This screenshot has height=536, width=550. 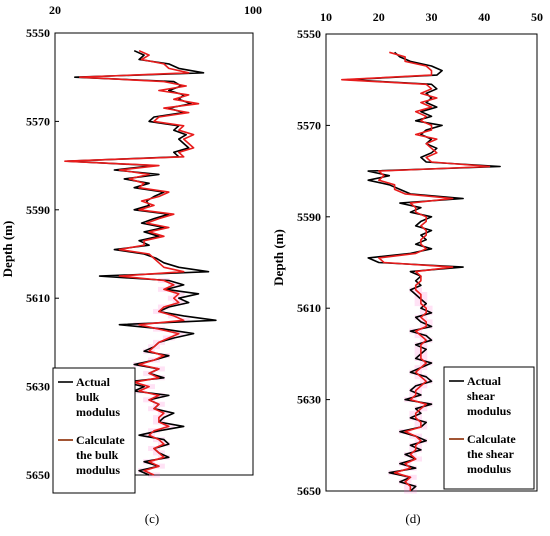 I want to click on panel-label: (c), so click(x=152, y=518).